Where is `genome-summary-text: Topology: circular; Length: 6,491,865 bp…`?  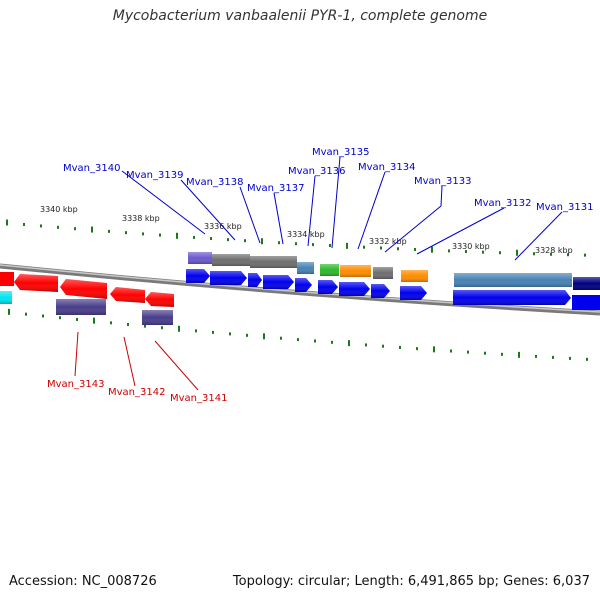
genome-summary-text: Topology: circular; Length: 6,491,865 bp… is located at coordinates (411, 581).